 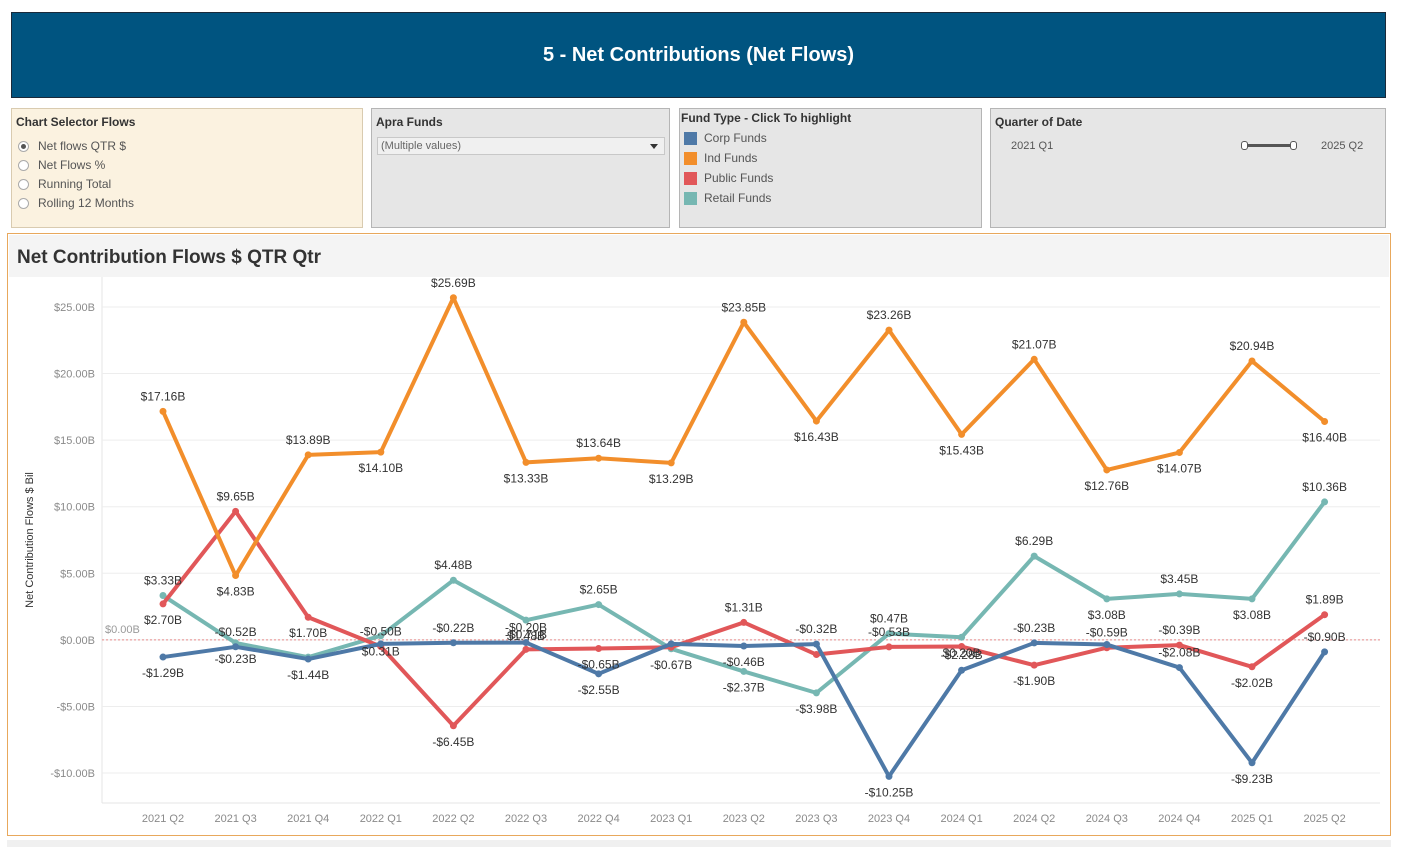 What do you see at coordinates (76, 203) in the screenshot?
I see `radio-option-rolling-12: Rolling 12 Months` at bounding box center [76, 203].